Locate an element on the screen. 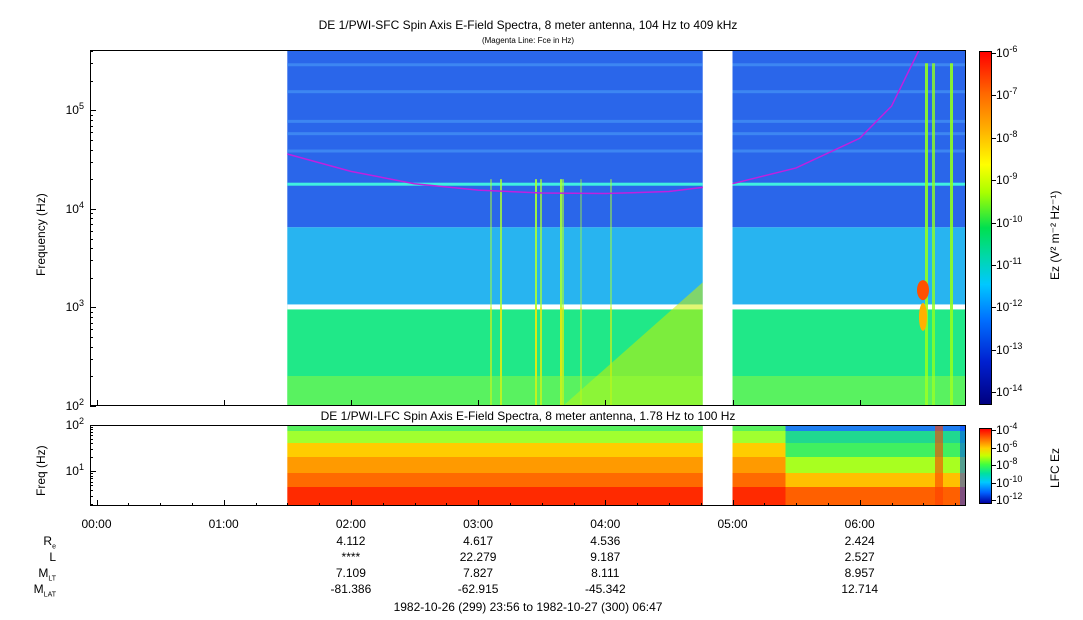  top-colorbar-label: Ez (V² m⁻² Hz⁻¹) is located at coordinates (1055, 235).